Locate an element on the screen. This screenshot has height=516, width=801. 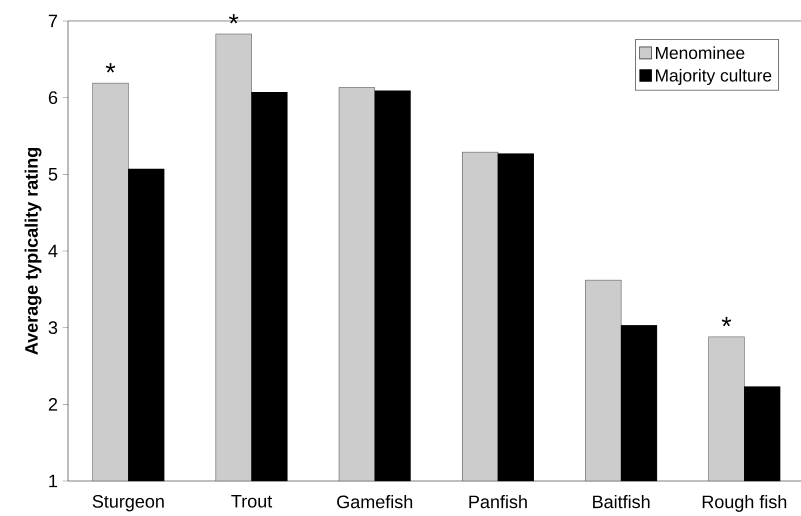
y-axis-title: Average typicality rating is located at coordinates (33, 251).